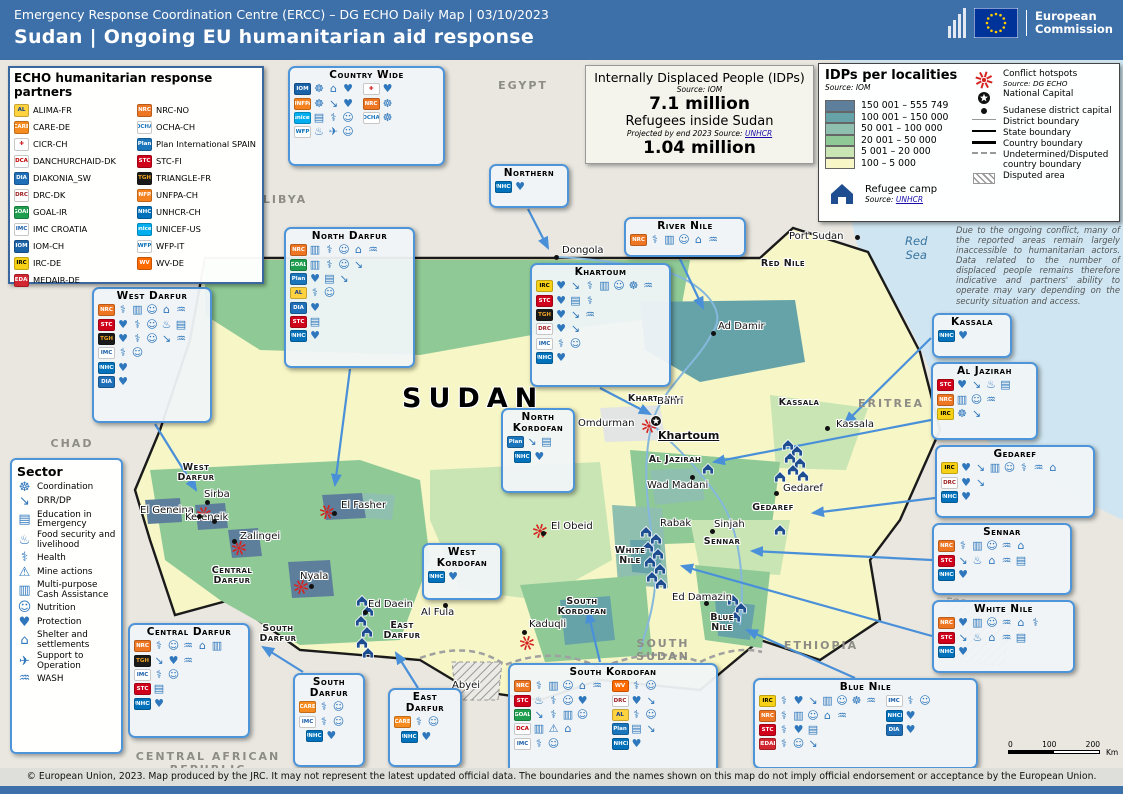  What do you see at coordinates (888, 163) in the screenshot?
I see `idp-class-label: 100 – 5 000` at bounding box center [888, 163].